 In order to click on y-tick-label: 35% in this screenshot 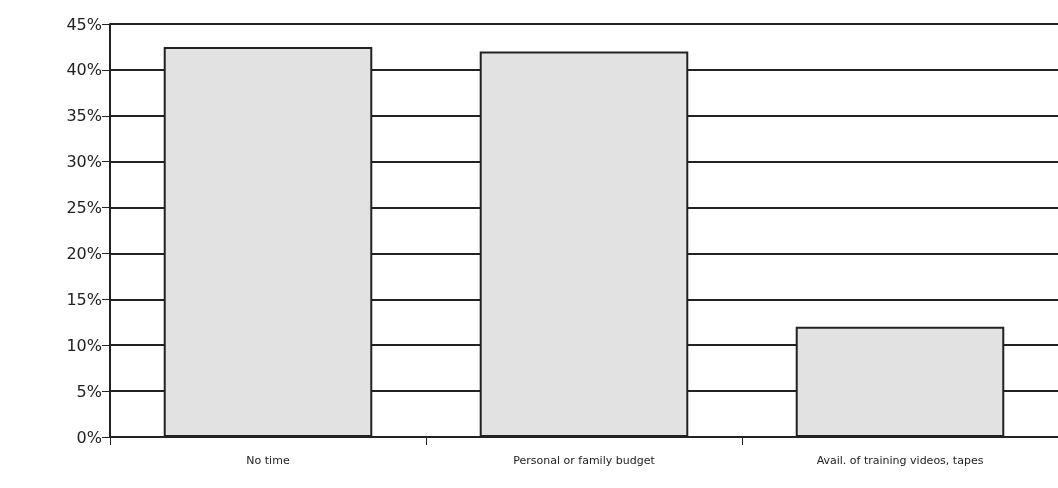, I will do `click(84, 116)`.